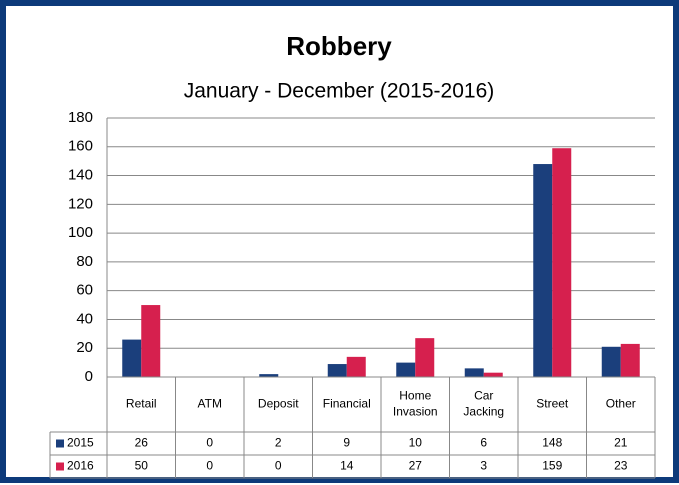 This screenshot has width=679, height=485. I want to click on data-label: 26, so click(142, 443).